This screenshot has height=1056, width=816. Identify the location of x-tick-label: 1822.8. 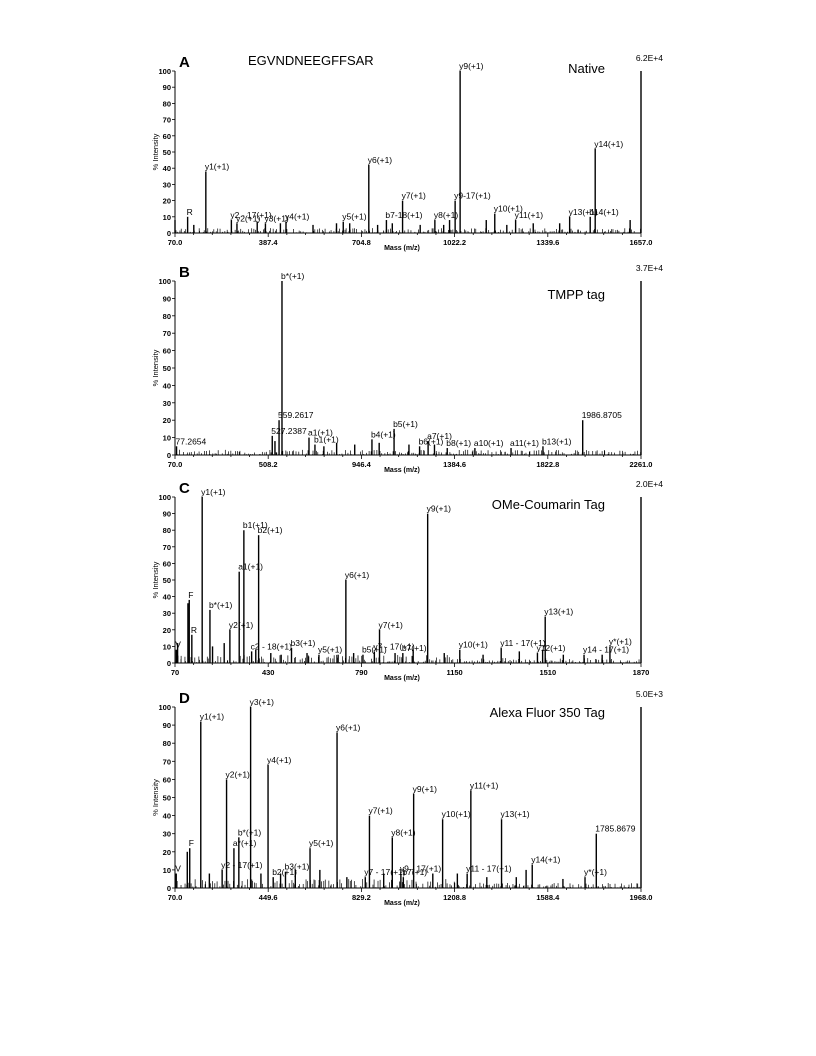
(547, 464).